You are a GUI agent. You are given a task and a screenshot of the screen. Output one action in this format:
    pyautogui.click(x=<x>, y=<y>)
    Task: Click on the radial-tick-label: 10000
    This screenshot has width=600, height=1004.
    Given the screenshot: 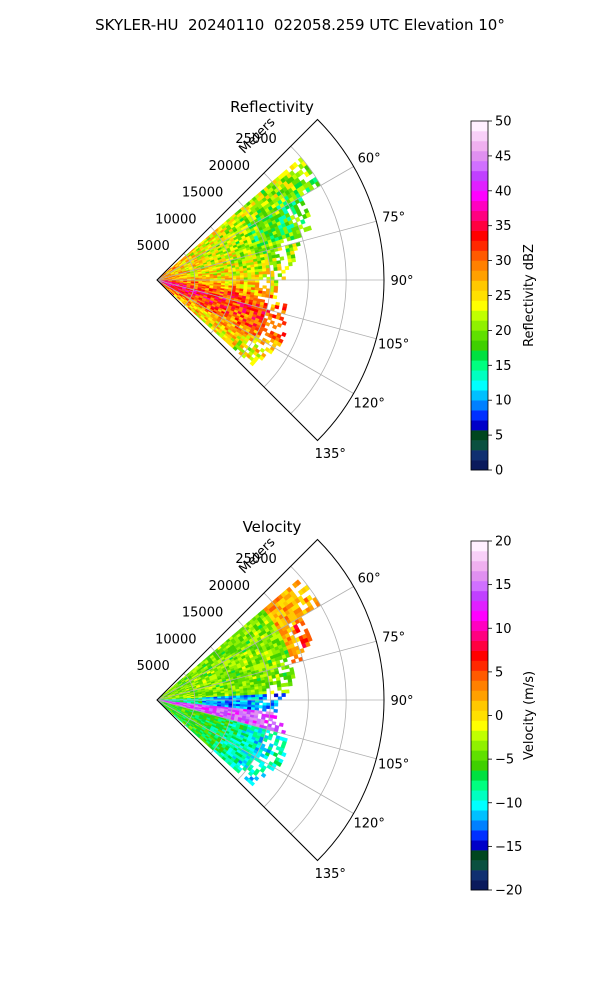 What is the action you would take?
    pyautogui.click(x=175, y=639)
    